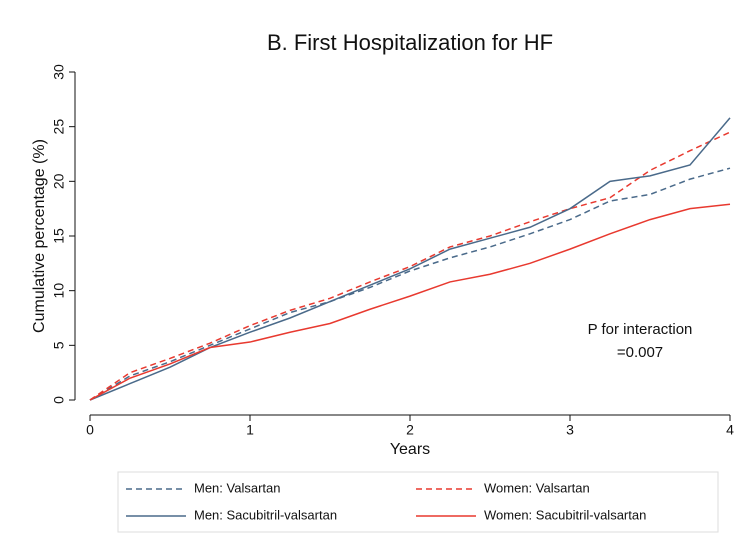 The height and width of the screenshot is (552, 750). What do you see at coordinates (59, 400) in the screenshot?
I see `y-tick-label: 0` at bounding box center [59, 400].